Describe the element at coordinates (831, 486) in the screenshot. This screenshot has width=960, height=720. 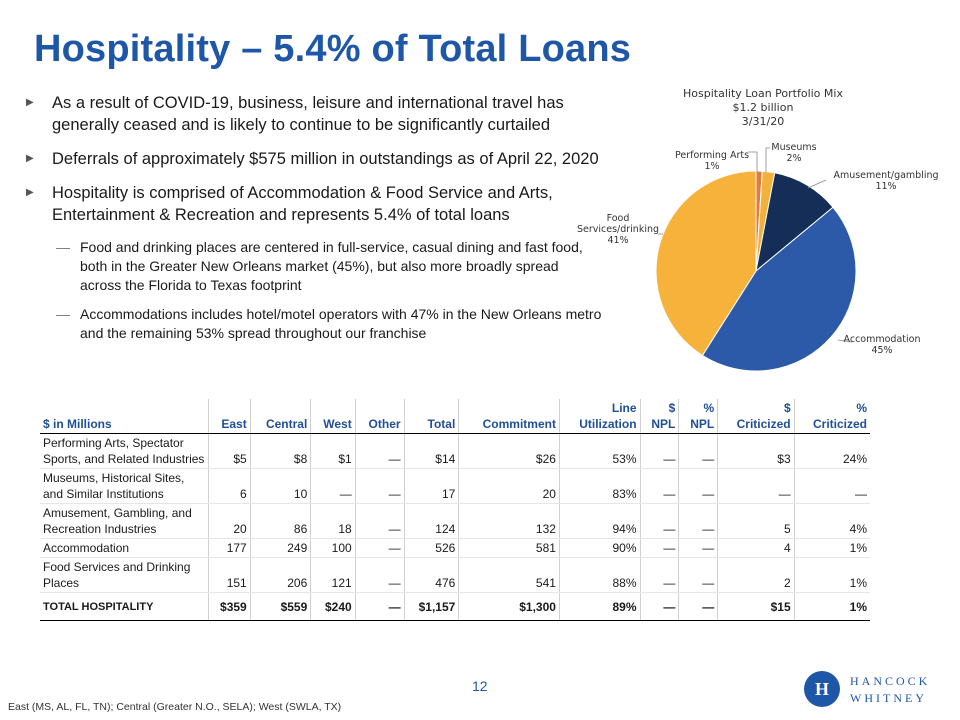
I see `cell-pct-criticized: —` at that location.